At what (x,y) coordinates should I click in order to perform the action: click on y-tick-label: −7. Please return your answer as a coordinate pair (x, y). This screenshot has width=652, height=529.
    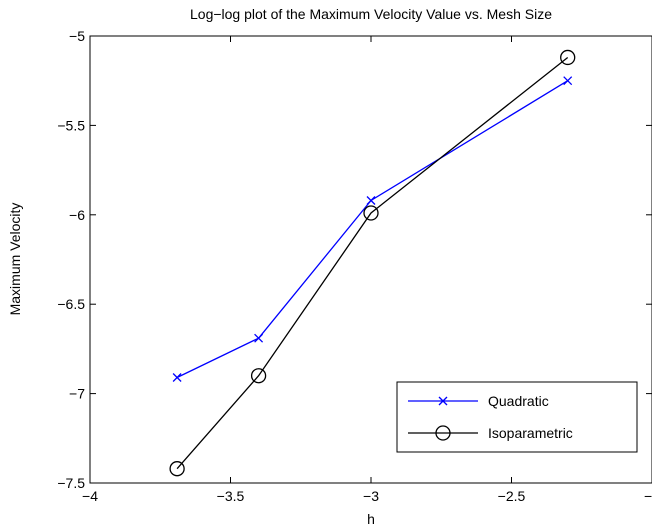
    Looking at the image, I should click on (77, 394).